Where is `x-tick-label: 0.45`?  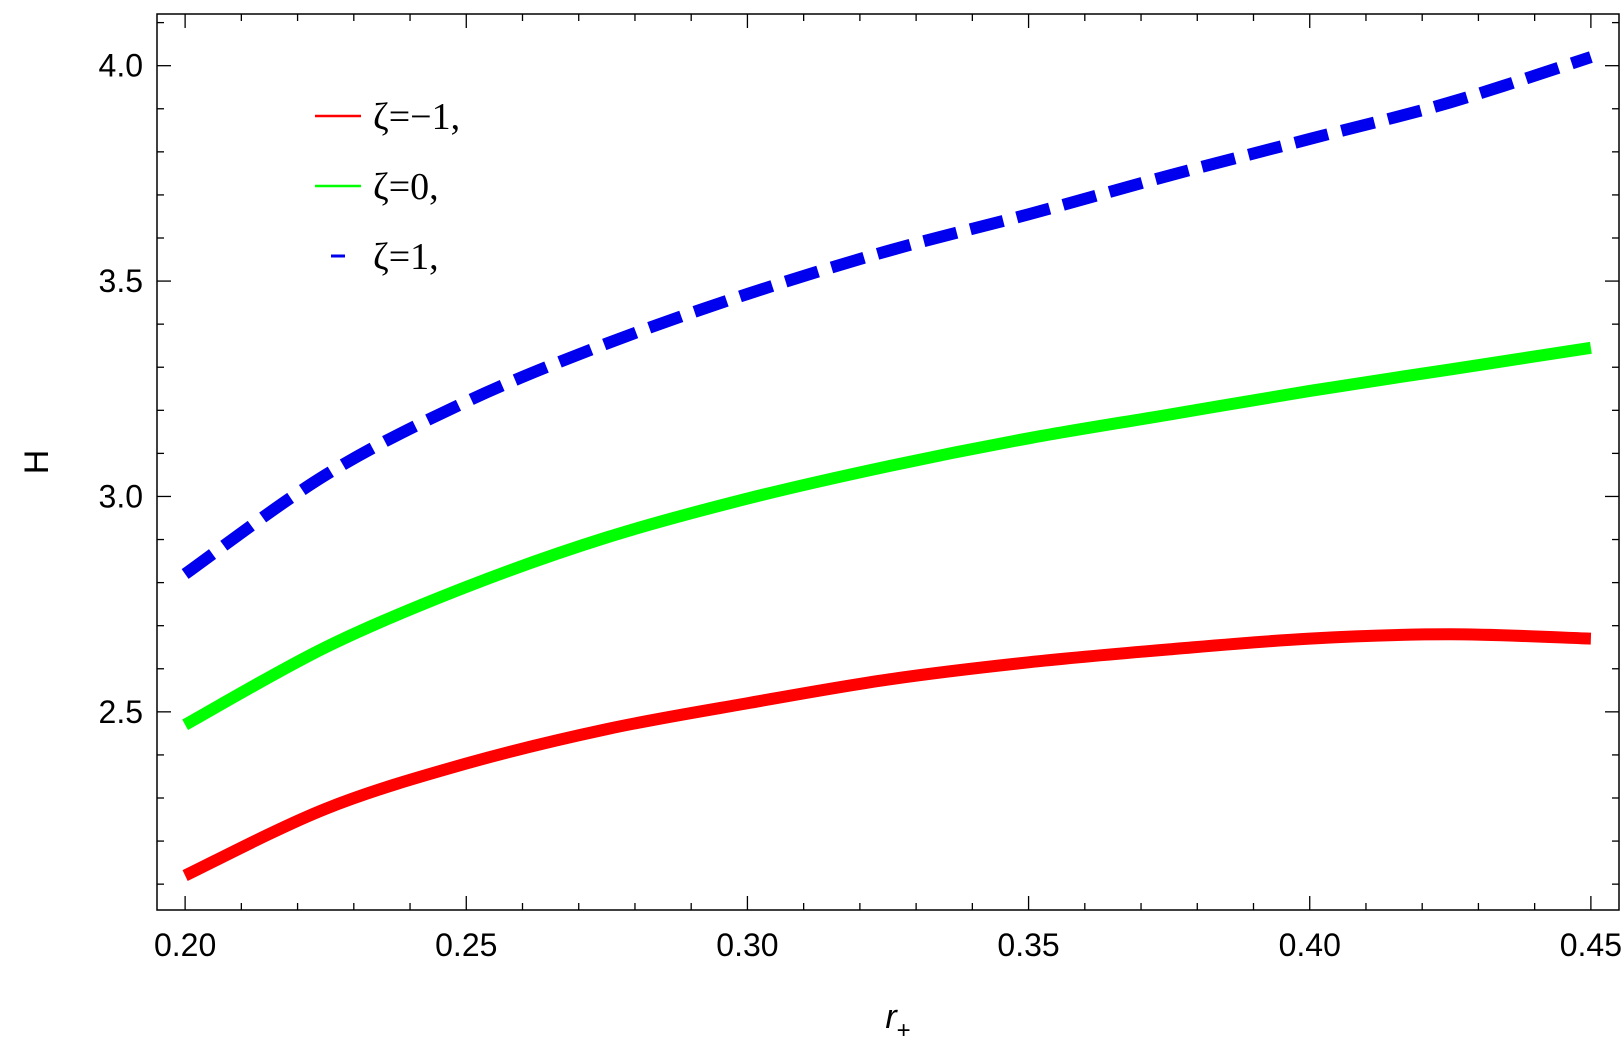 x-tick-label: 0.45 is located at coordinates (1591, 945).